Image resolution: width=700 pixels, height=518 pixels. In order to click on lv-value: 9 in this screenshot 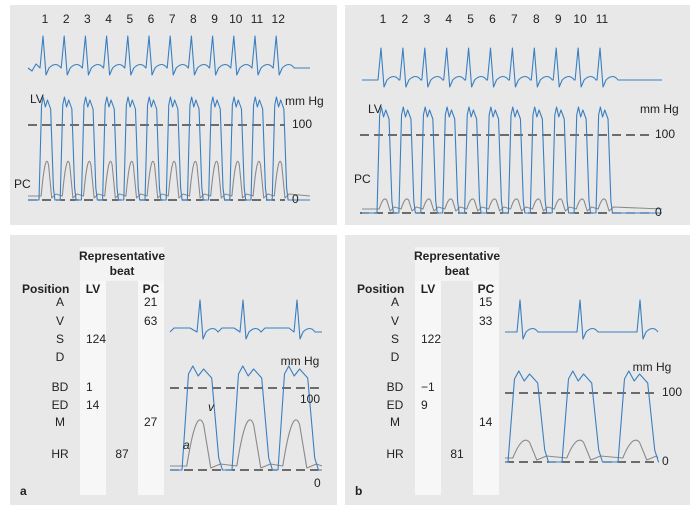, I will do `click(424, 405)`.